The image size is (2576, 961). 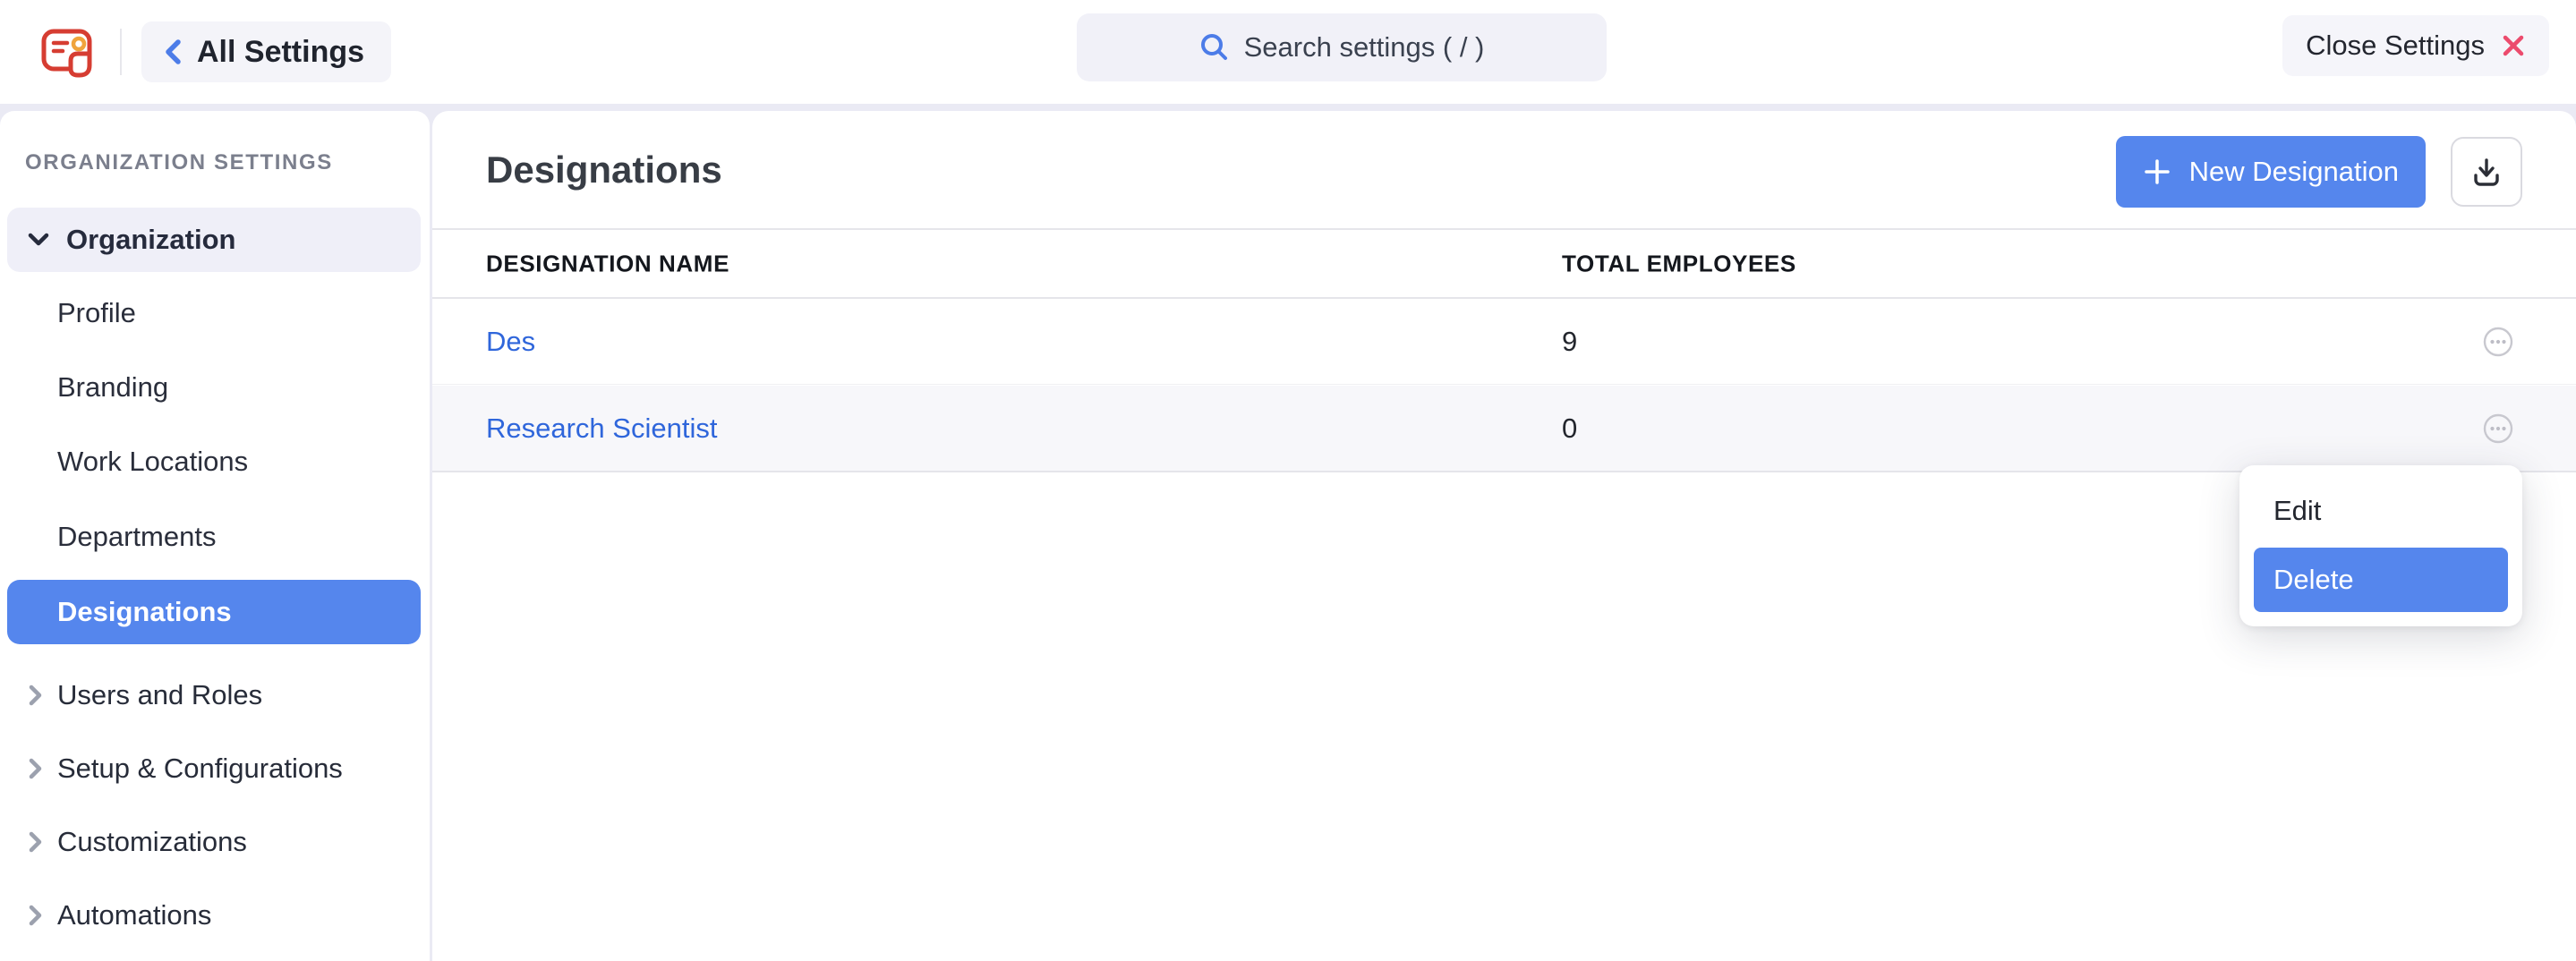 I want to click on download-icon, so click(x=2486, y=172).